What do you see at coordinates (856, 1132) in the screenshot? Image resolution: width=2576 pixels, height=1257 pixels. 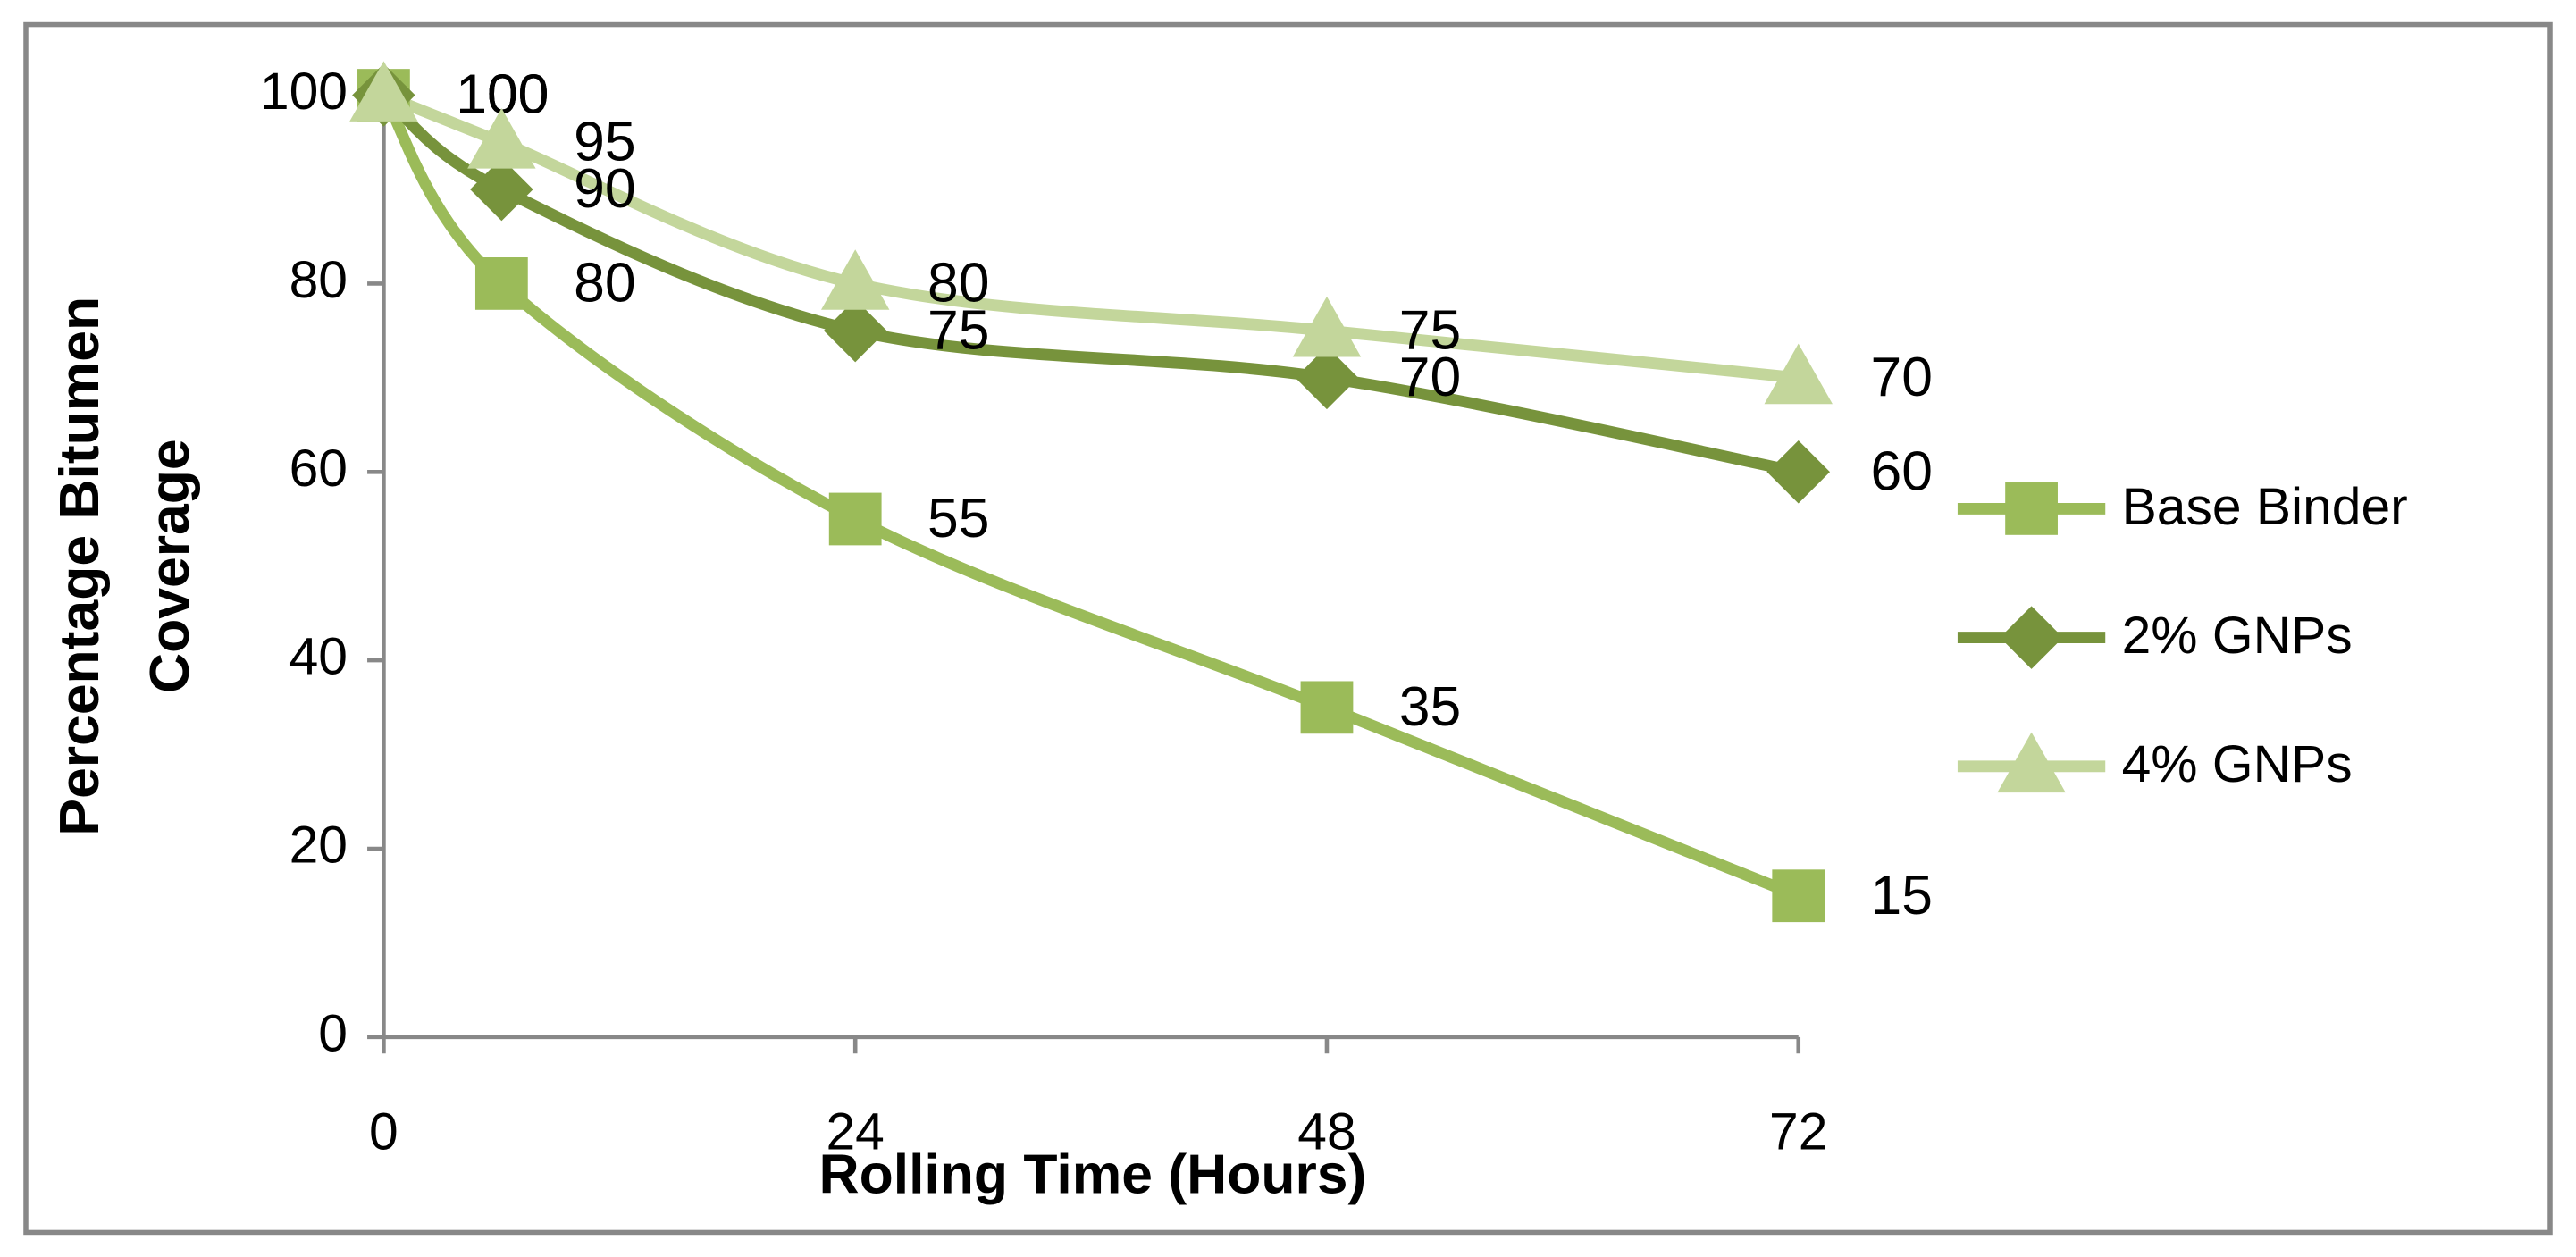 I see `x-tick-label: 24` at bounding box center [856, 1132].